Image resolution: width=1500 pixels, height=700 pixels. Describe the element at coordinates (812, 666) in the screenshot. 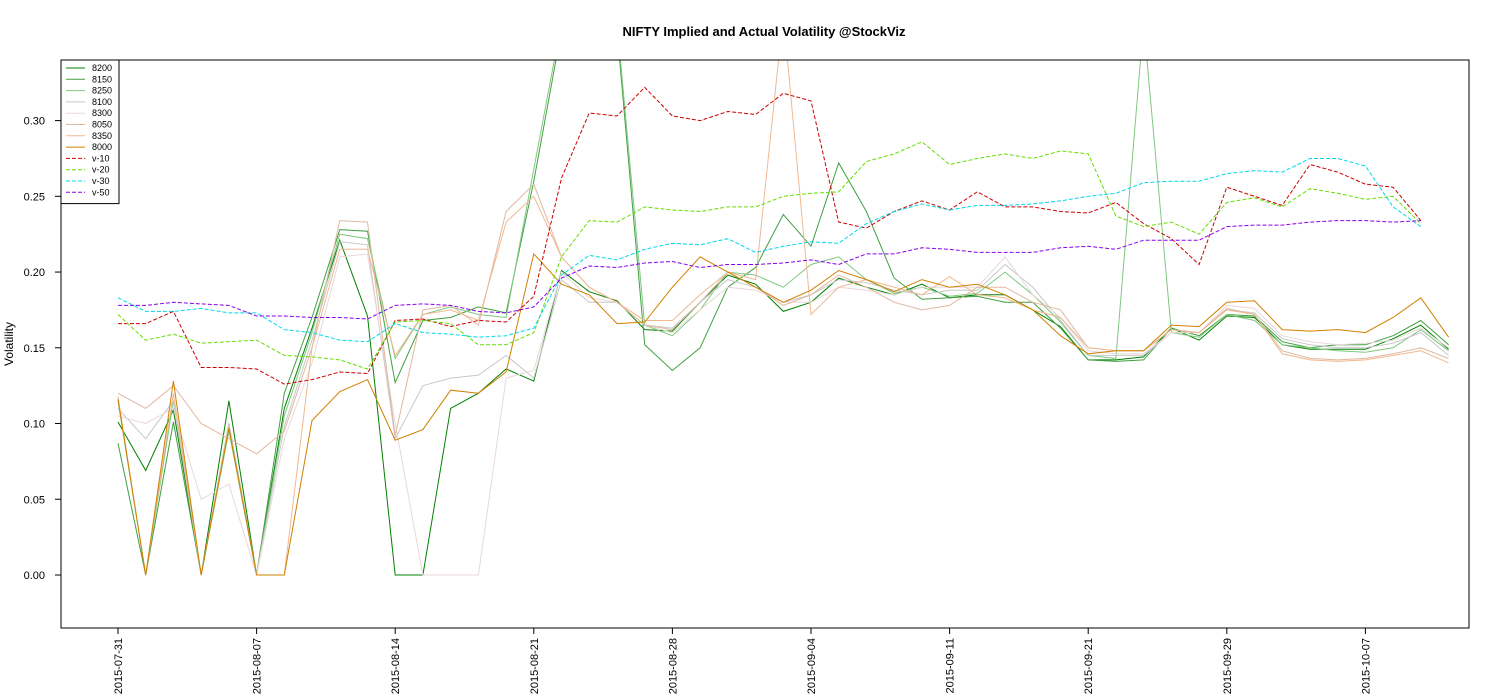

I see `x-tick-label: 2015-09-04` at that location.